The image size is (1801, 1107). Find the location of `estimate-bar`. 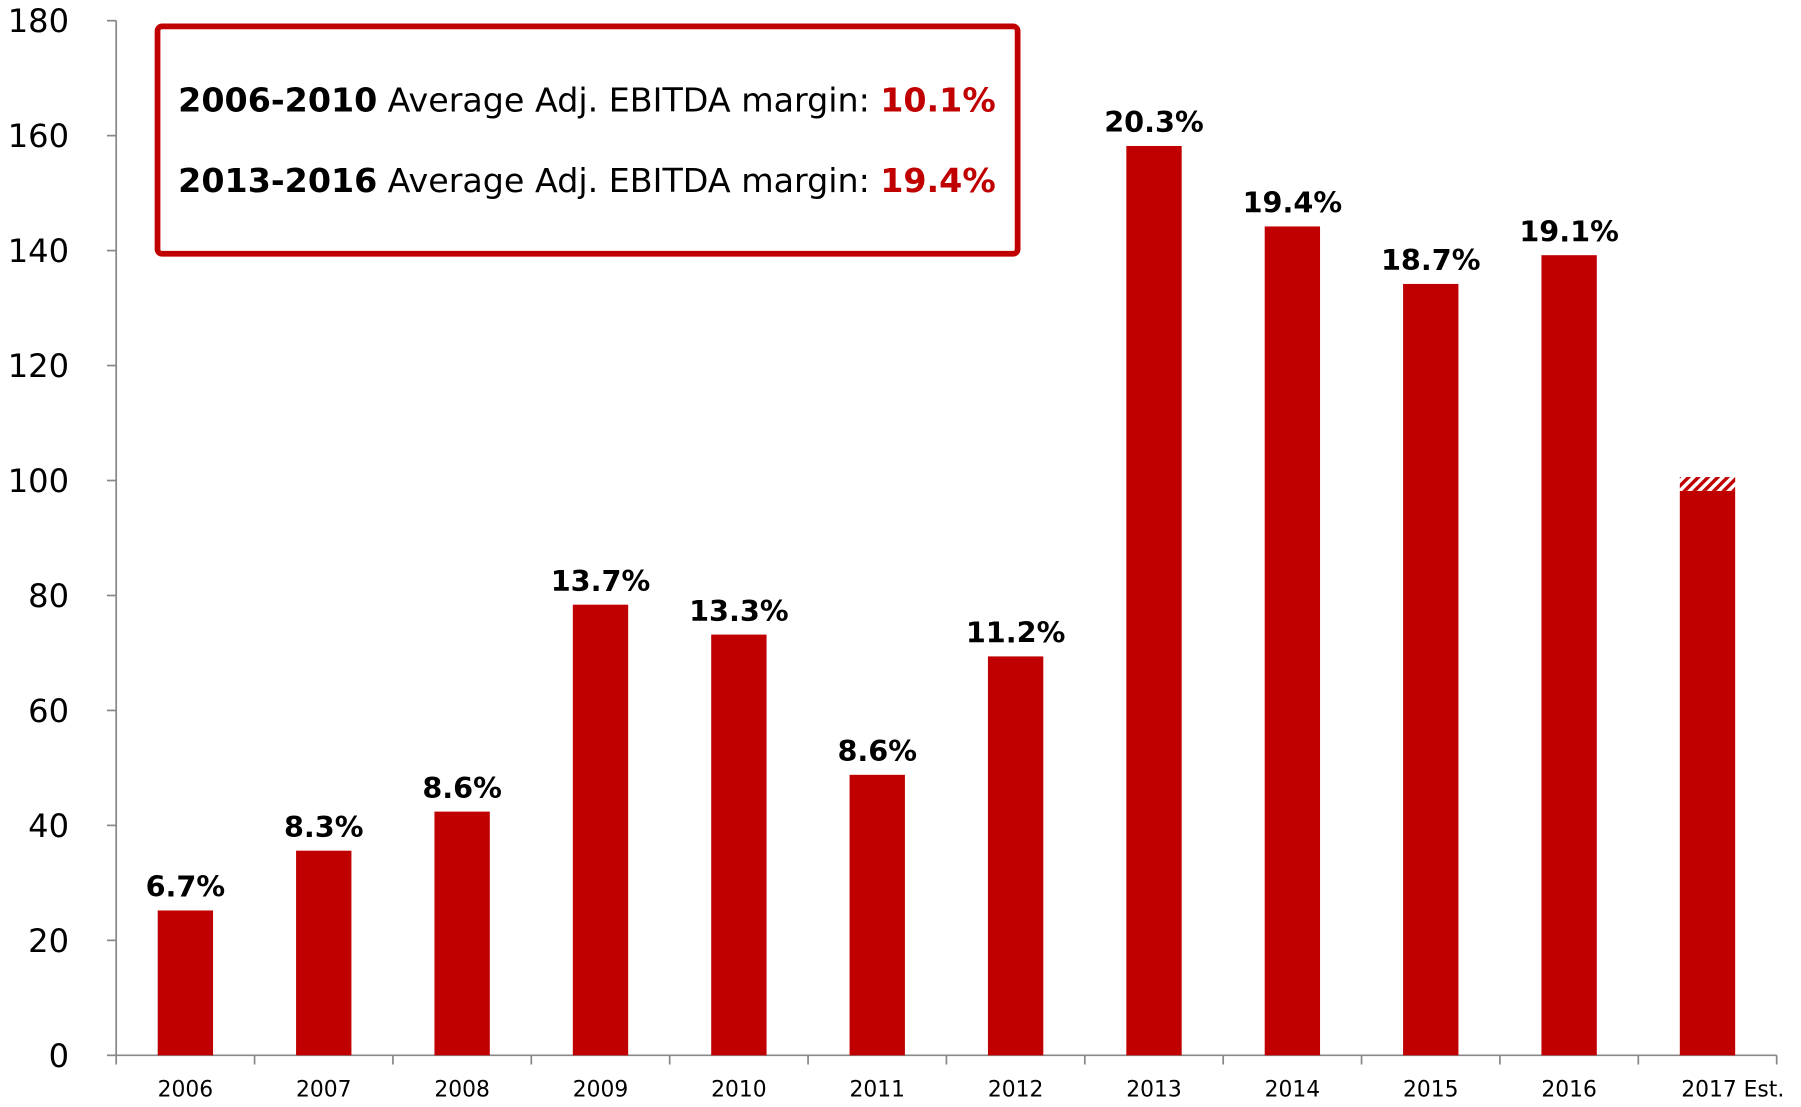

estimate-bar is located at coordinates (1707, 484).